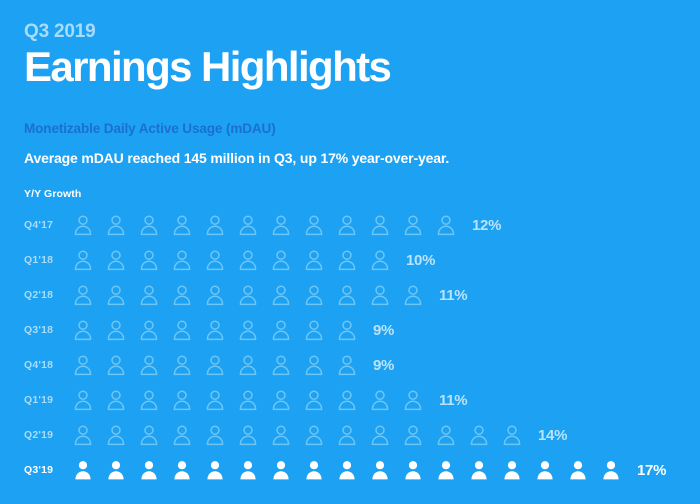  What do you see at coordinates (208, 66) in the screenshot?
I see `page-title: Earnings Highlights` at bounding box center [208, 66].